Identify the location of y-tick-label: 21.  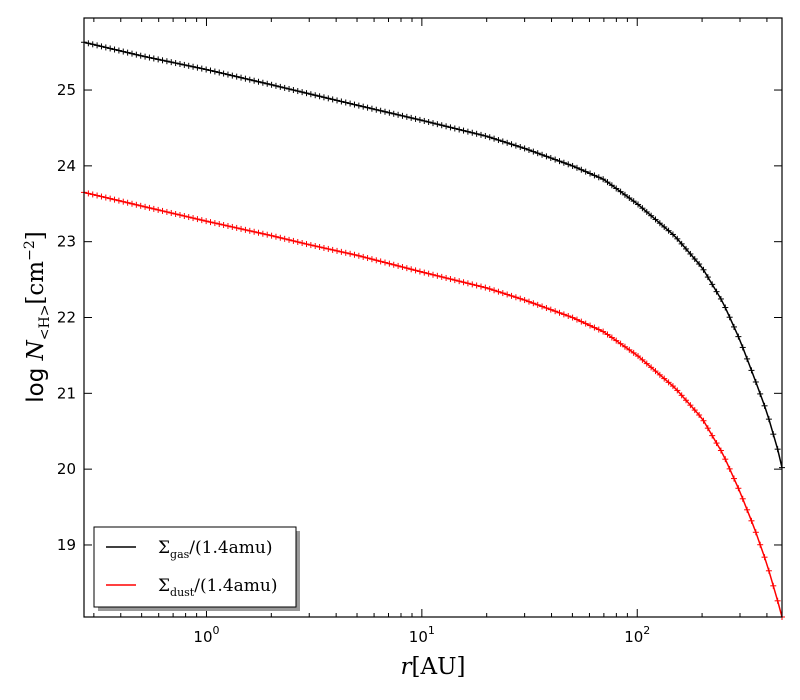
(66, 393).